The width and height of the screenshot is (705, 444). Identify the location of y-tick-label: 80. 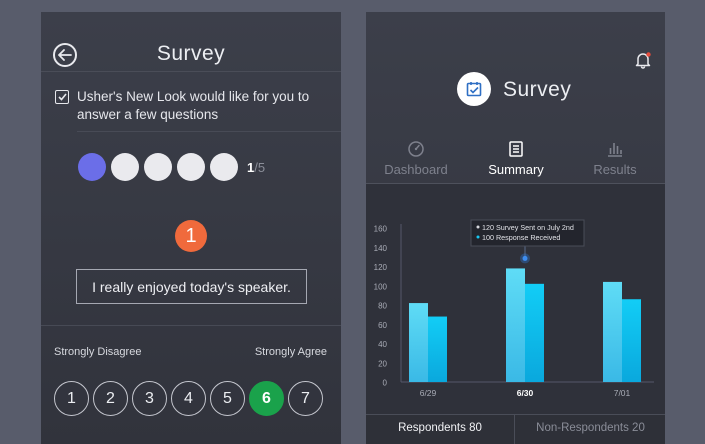
(382, 306).